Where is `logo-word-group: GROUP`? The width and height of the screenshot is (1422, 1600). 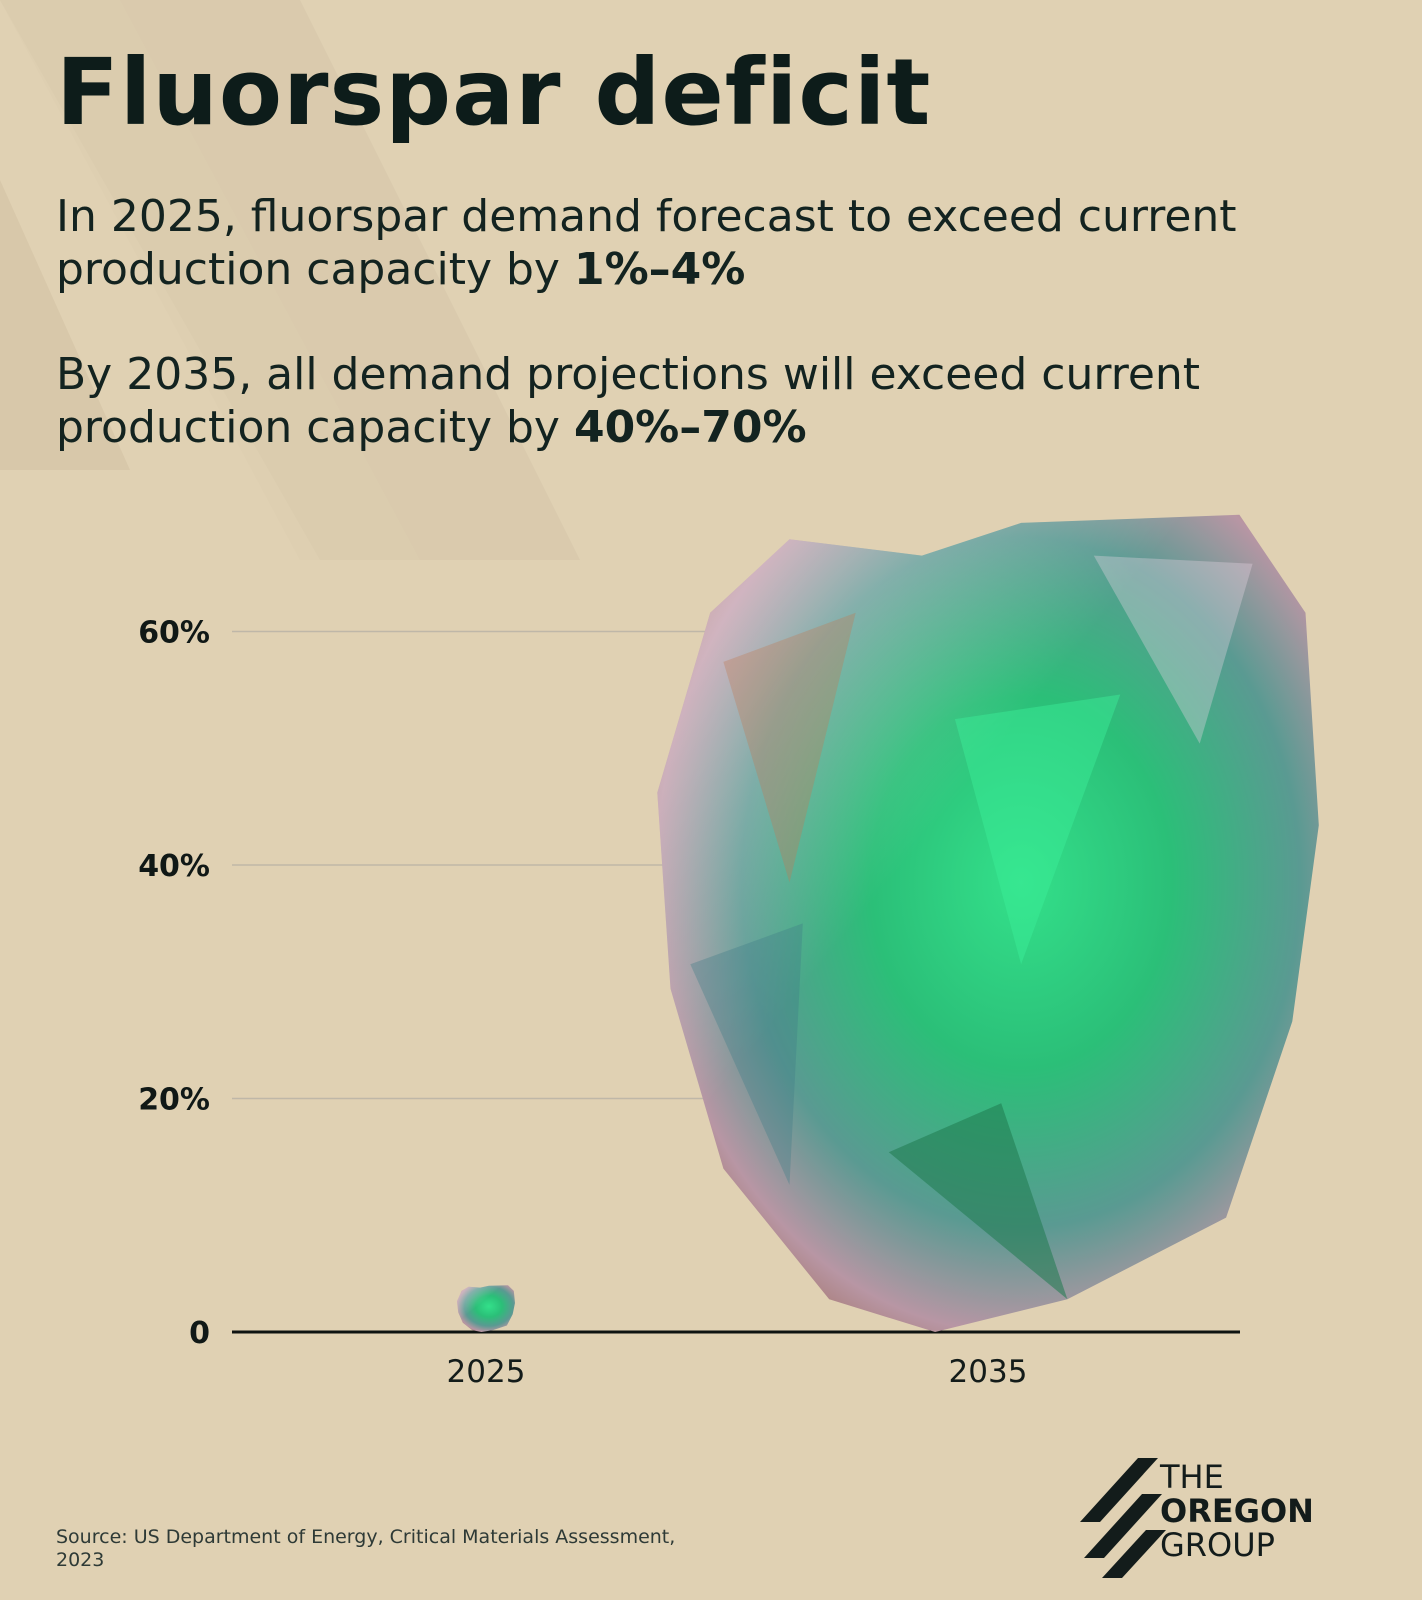
logo-word-group: GROUP is located at coordinates (1217, 1545).